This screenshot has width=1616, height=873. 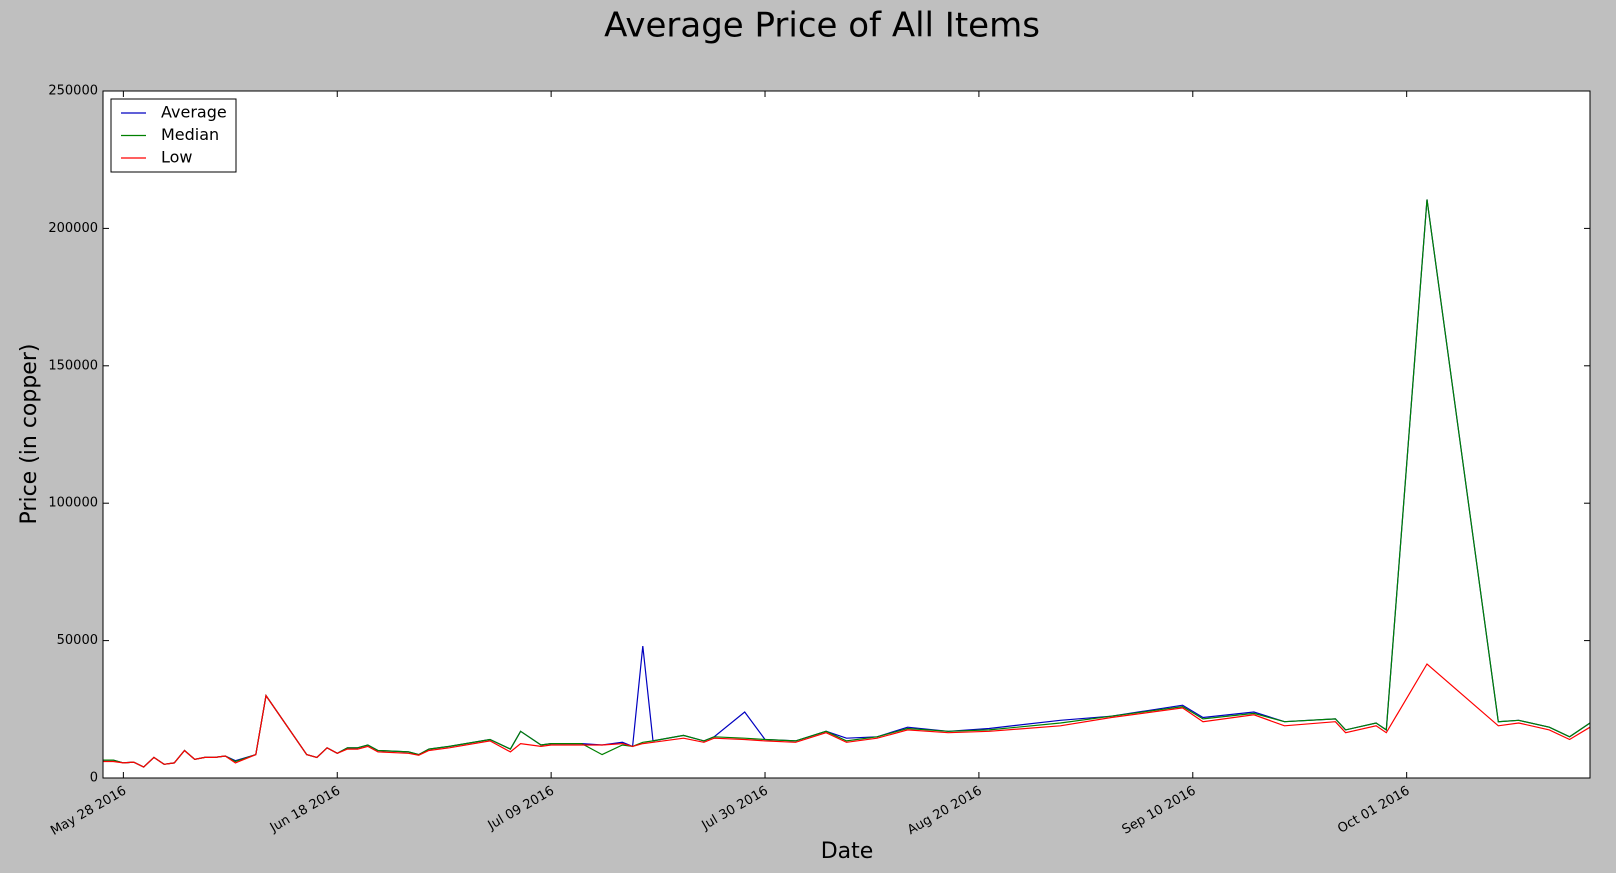 I want to click on y-tick-label: 200000, so click(x=73, y=228).